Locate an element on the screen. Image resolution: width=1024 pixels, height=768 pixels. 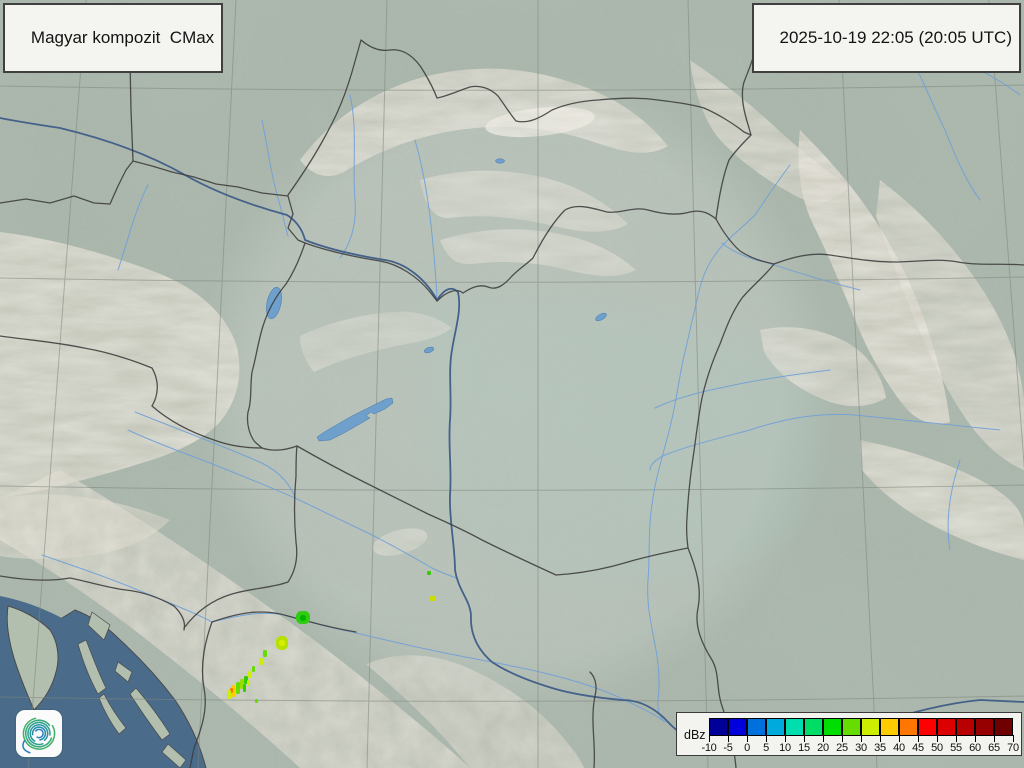
legend-tick-label: 5 is located at coordinates (766, 748).